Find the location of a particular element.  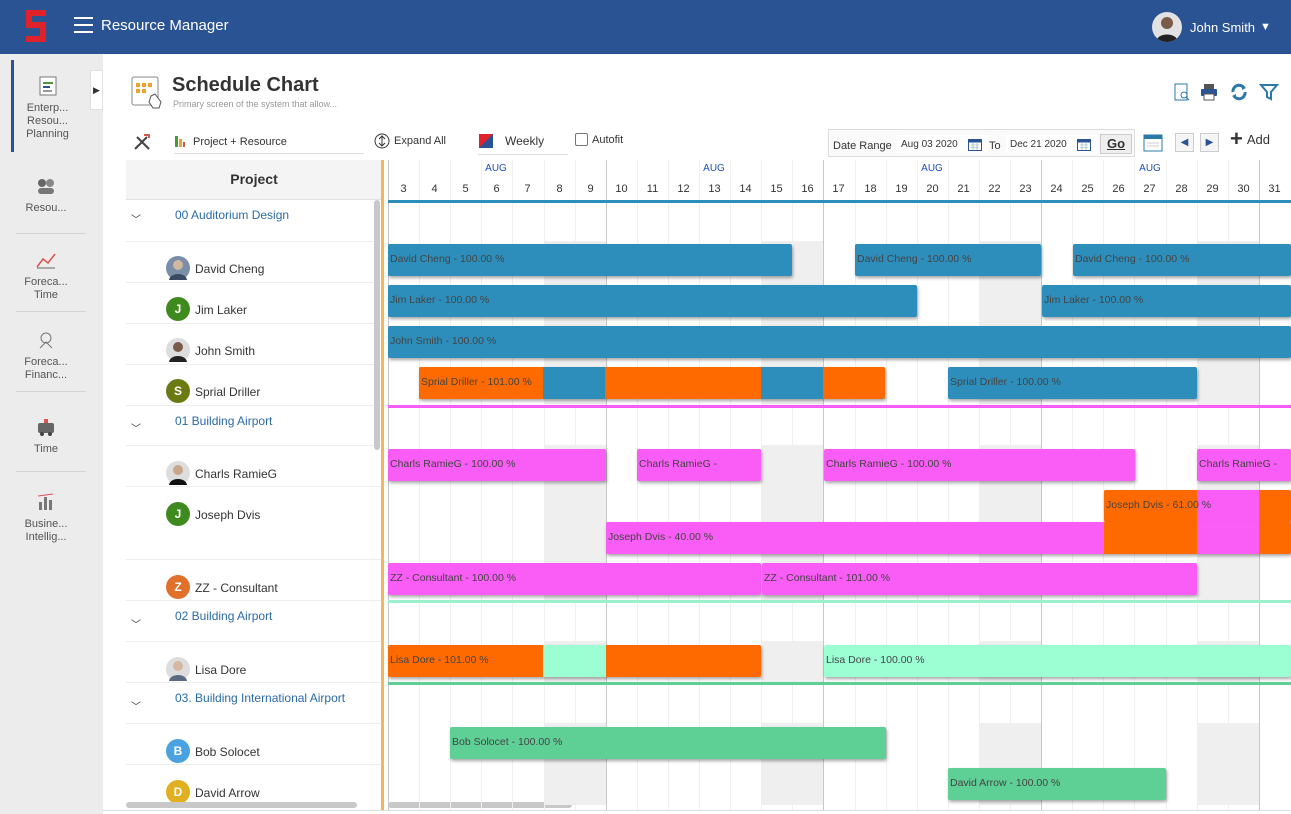

scale-select: Weekly is located at coordinates (511, 141).